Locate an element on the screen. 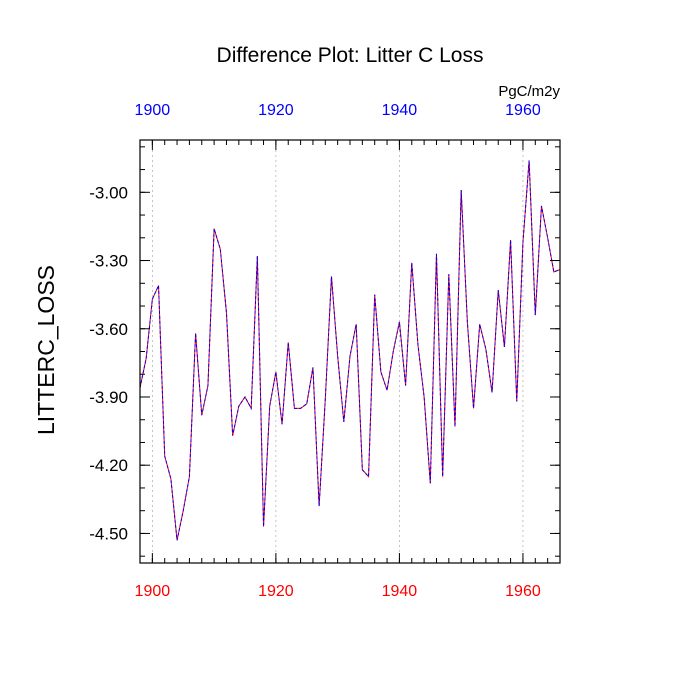 Image resolution: width=700 pixels, height=700 pixels. x-tick-label-bottom-1900: 1900 is located at coordinates (153, 591).